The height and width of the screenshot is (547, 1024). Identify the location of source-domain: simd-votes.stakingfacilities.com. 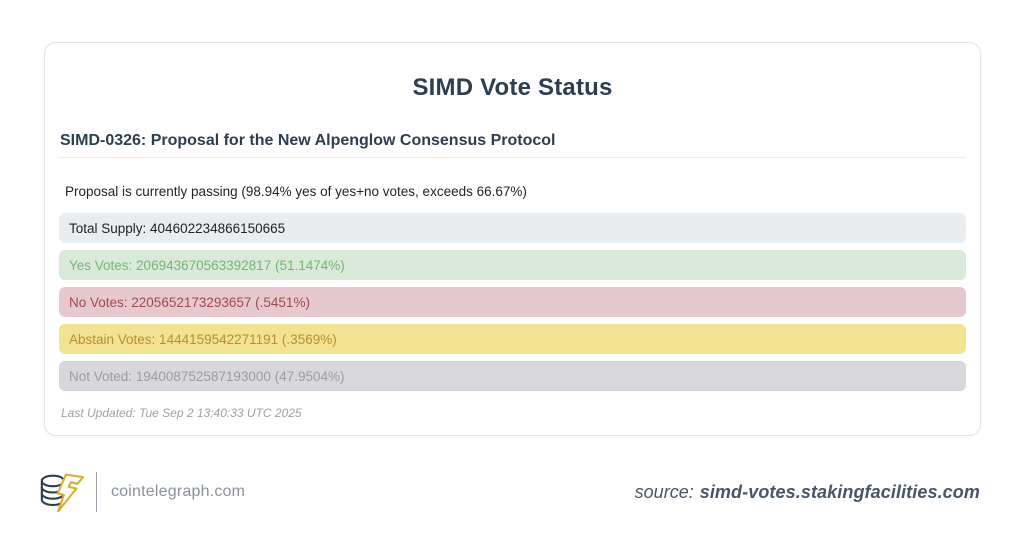
(839, 491).